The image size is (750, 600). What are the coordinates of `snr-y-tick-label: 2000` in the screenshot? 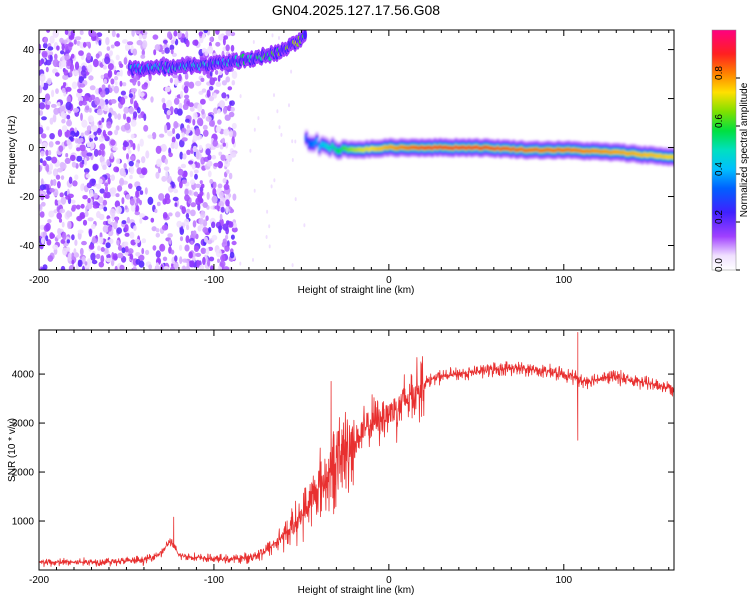 It's located at (23, 473).